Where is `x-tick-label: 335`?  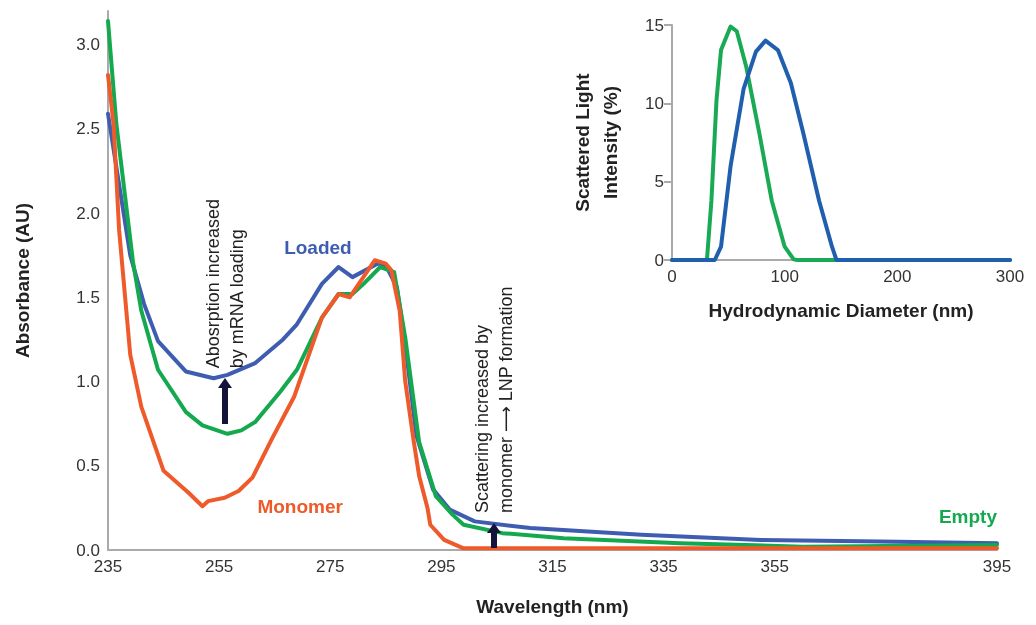 x-tick-label: 335 is located at coordinates (663, 566).